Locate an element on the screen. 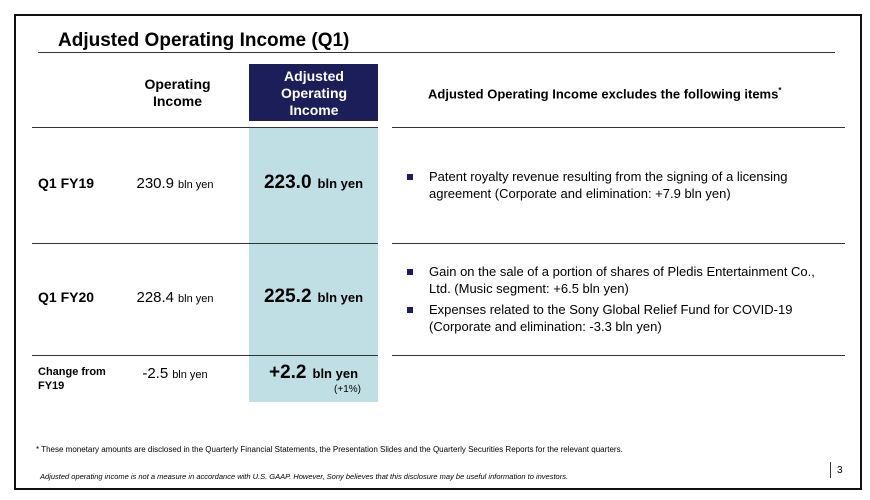  adjusted-cell: 223.0 bln yen is located at coordinates (313, 183).